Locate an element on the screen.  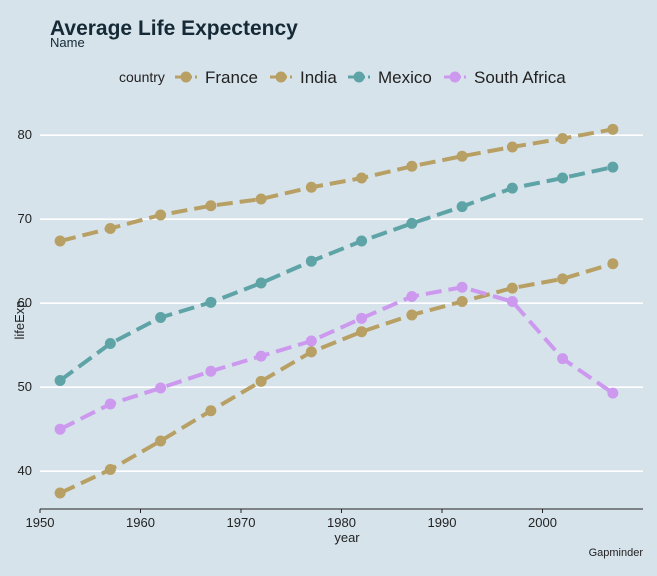
x-tick-label: 2000 is located at coordinates (542, 522).